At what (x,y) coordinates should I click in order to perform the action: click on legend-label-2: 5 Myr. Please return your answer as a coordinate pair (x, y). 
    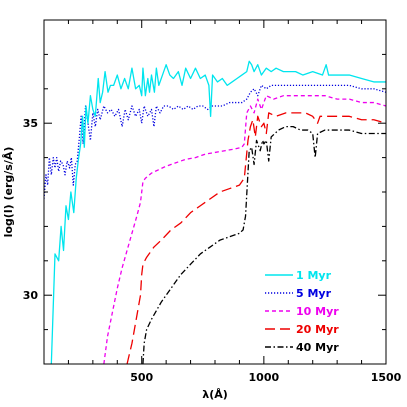
    Looking at the image, I should click on (314, 293).